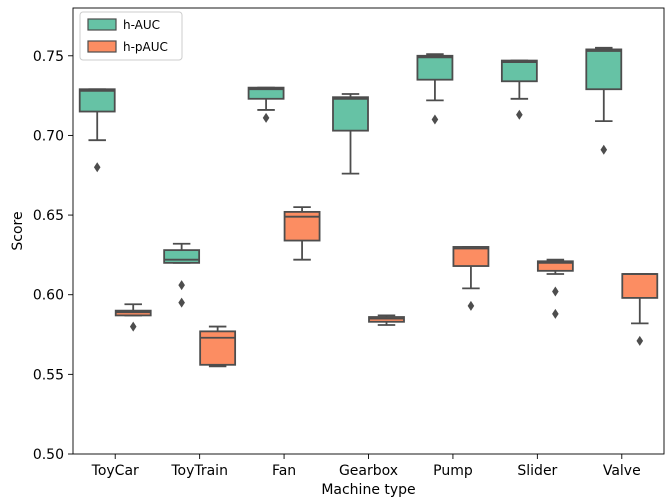 Image resolution: width=665 pixels, height=498 pixels. I want to click on y-axis-label: Score, so click(18, 230).